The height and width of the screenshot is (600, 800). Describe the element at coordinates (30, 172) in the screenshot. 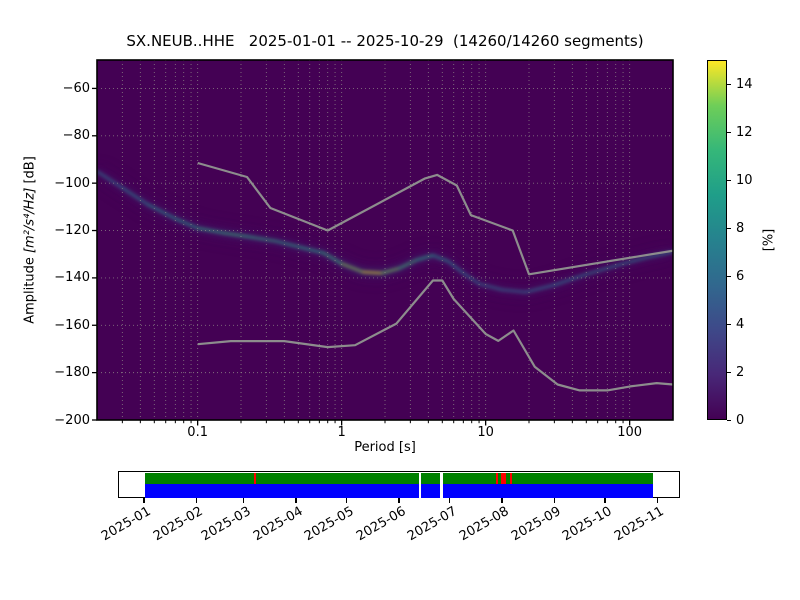

I see `y-axis-label-unit: [dB]` at that location.